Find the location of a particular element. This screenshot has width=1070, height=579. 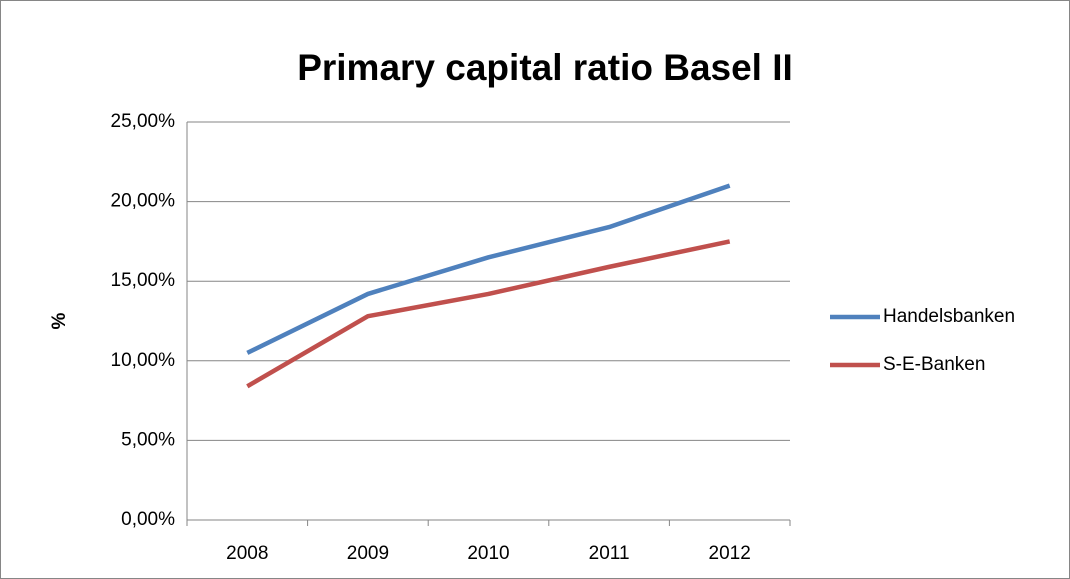

x-tick-label: 2011 is located at coordinates (609, 553).